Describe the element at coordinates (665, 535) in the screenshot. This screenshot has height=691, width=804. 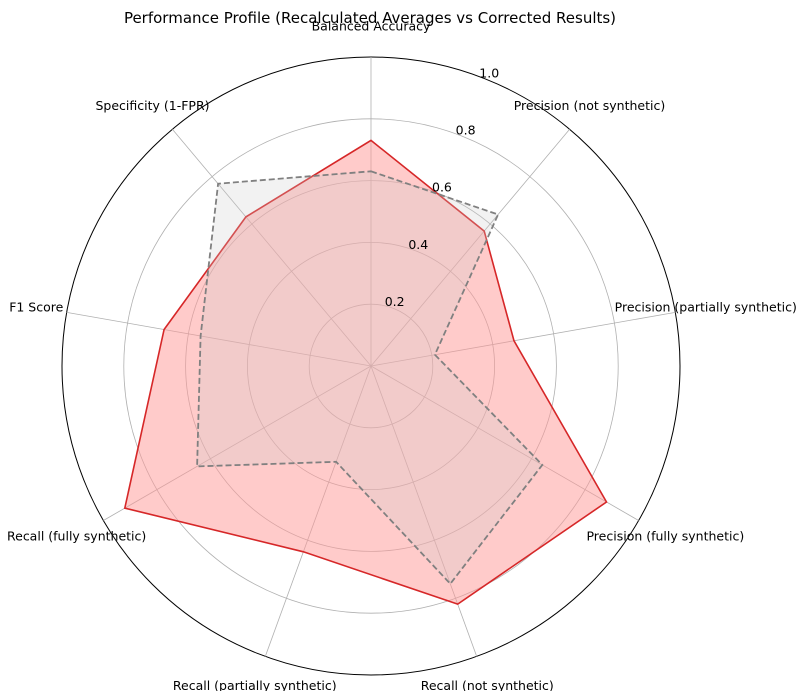
I see `axis-label-precision-fully-synthetic: Precision (fully synthetic)` at that location.